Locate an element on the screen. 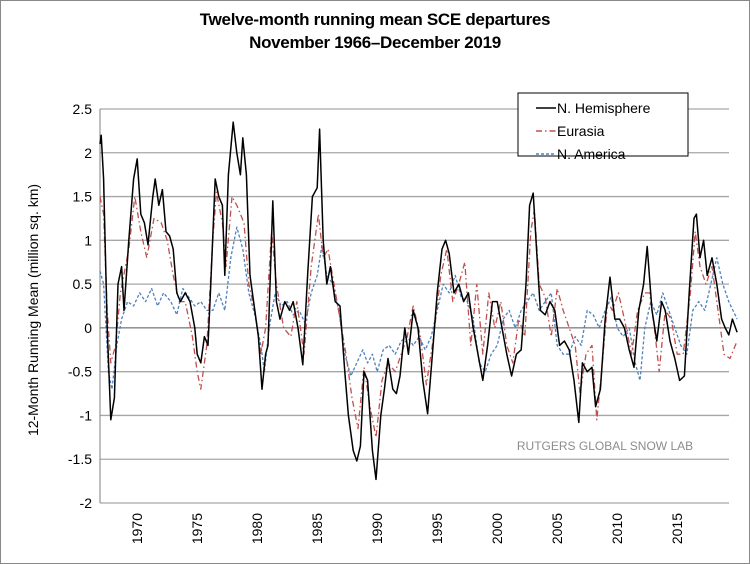 This screenshot has height=564, width=750. legend-label: N. America is located at coordinates (591, 154).